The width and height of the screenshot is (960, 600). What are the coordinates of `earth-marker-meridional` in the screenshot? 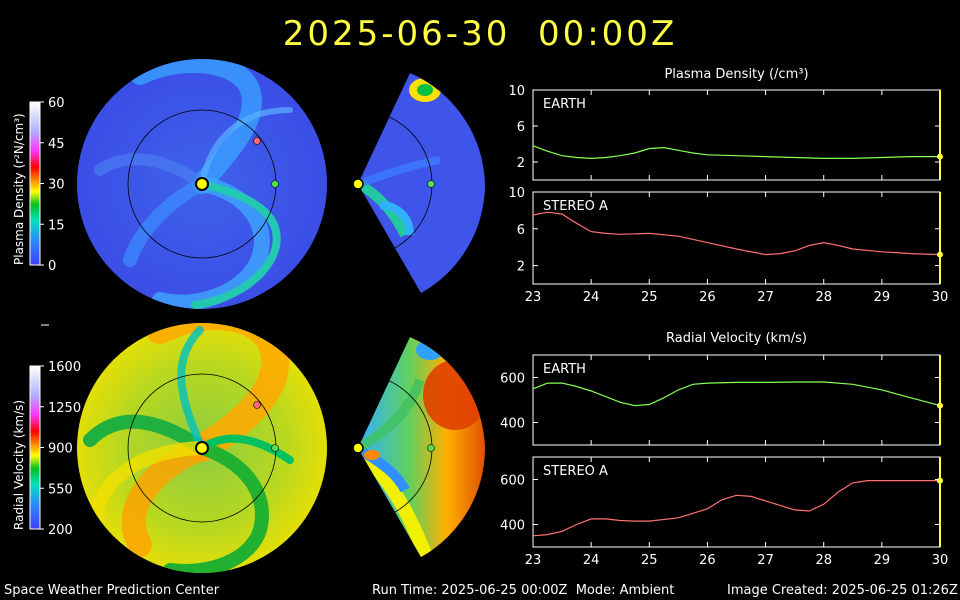 It's located at (431, 184).